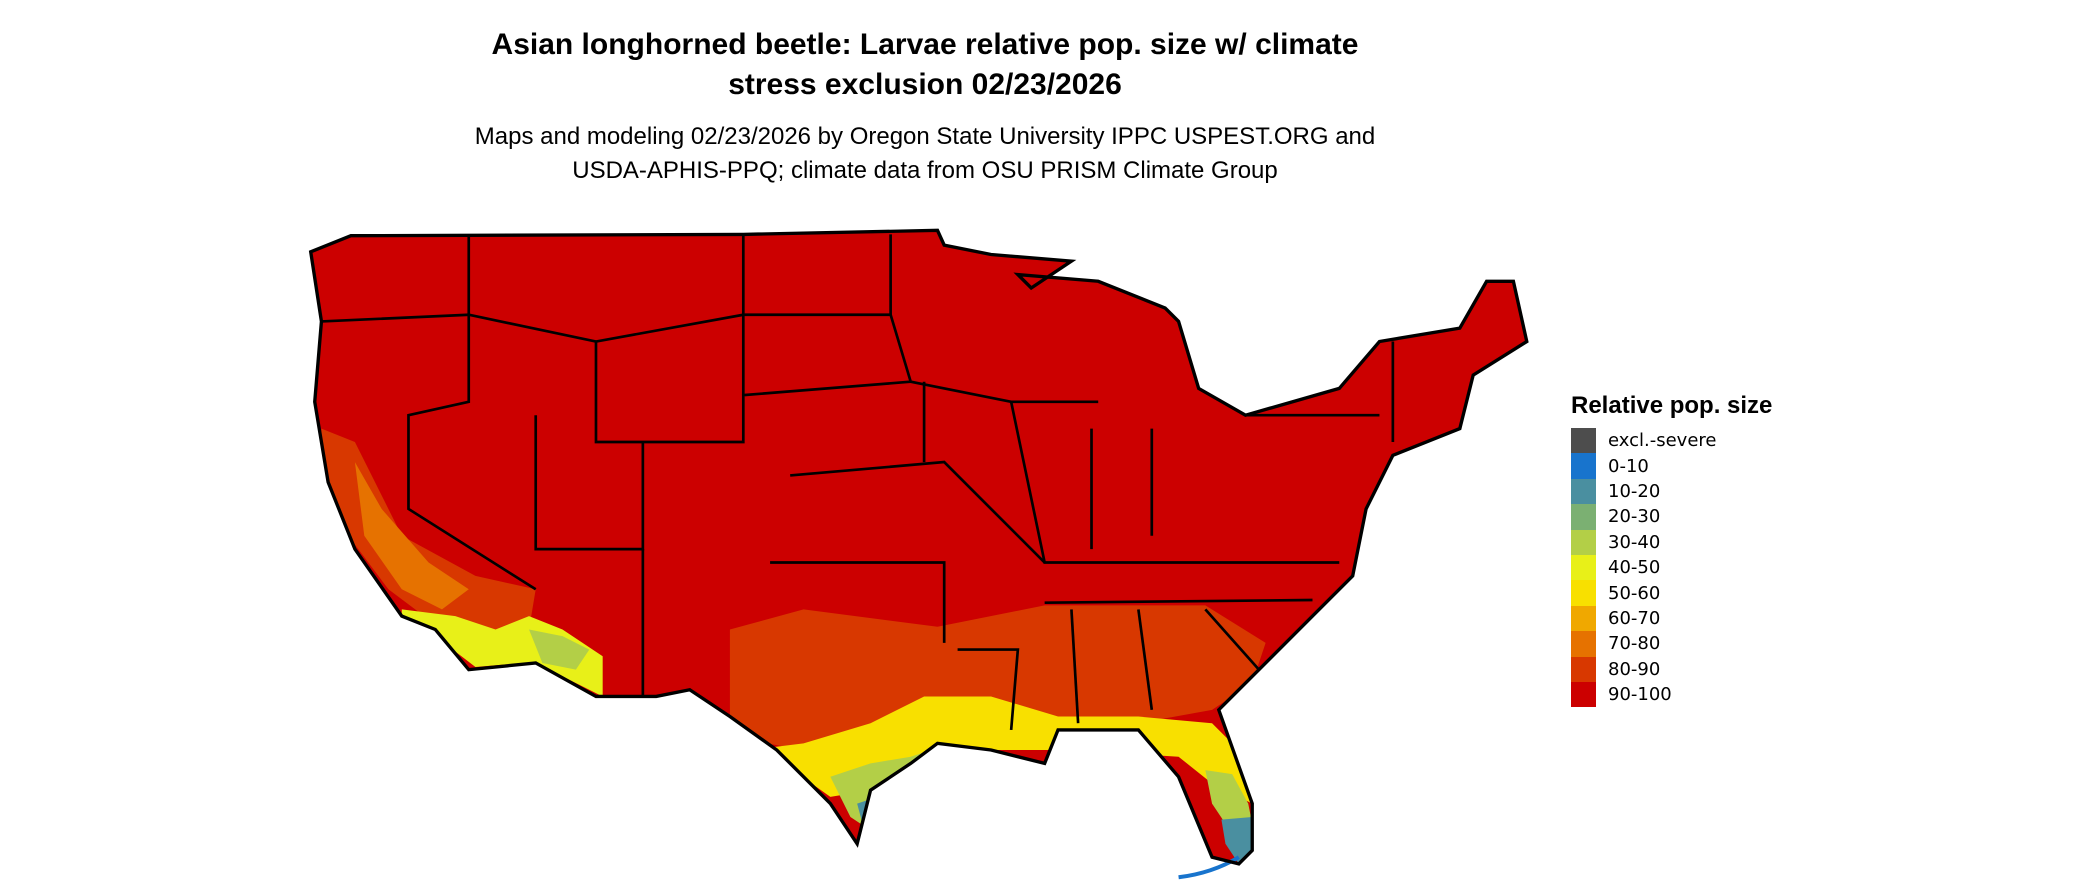 The width and height of the screenshot is (2100, 892). What do you see at coordinates (1672, 405) in the screenshot?
I see `legend-title: Relative pop. size` at bounding box center [1672, 405].